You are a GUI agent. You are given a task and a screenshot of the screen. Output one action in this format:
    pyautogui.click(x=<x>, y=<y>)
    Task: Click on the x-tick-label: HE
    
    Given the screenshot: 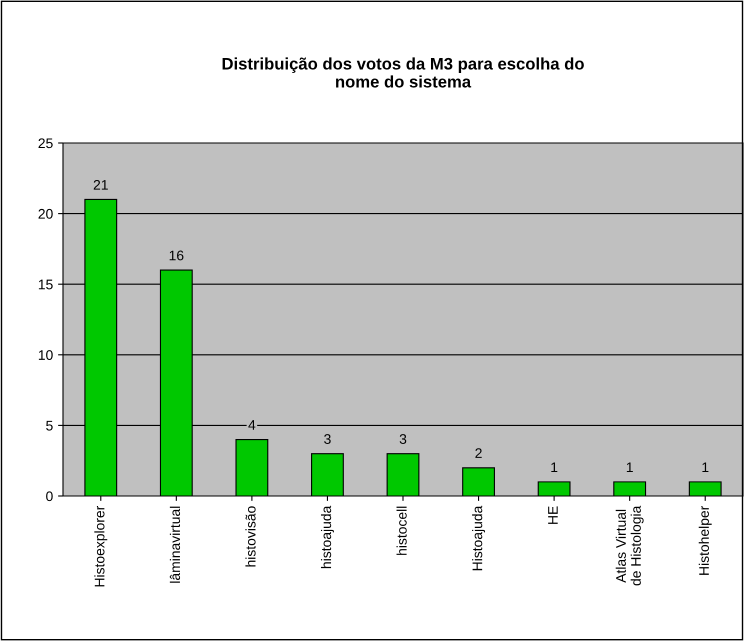 What is the action you would take?
    pyautogui.click(x=553, y=515)
    